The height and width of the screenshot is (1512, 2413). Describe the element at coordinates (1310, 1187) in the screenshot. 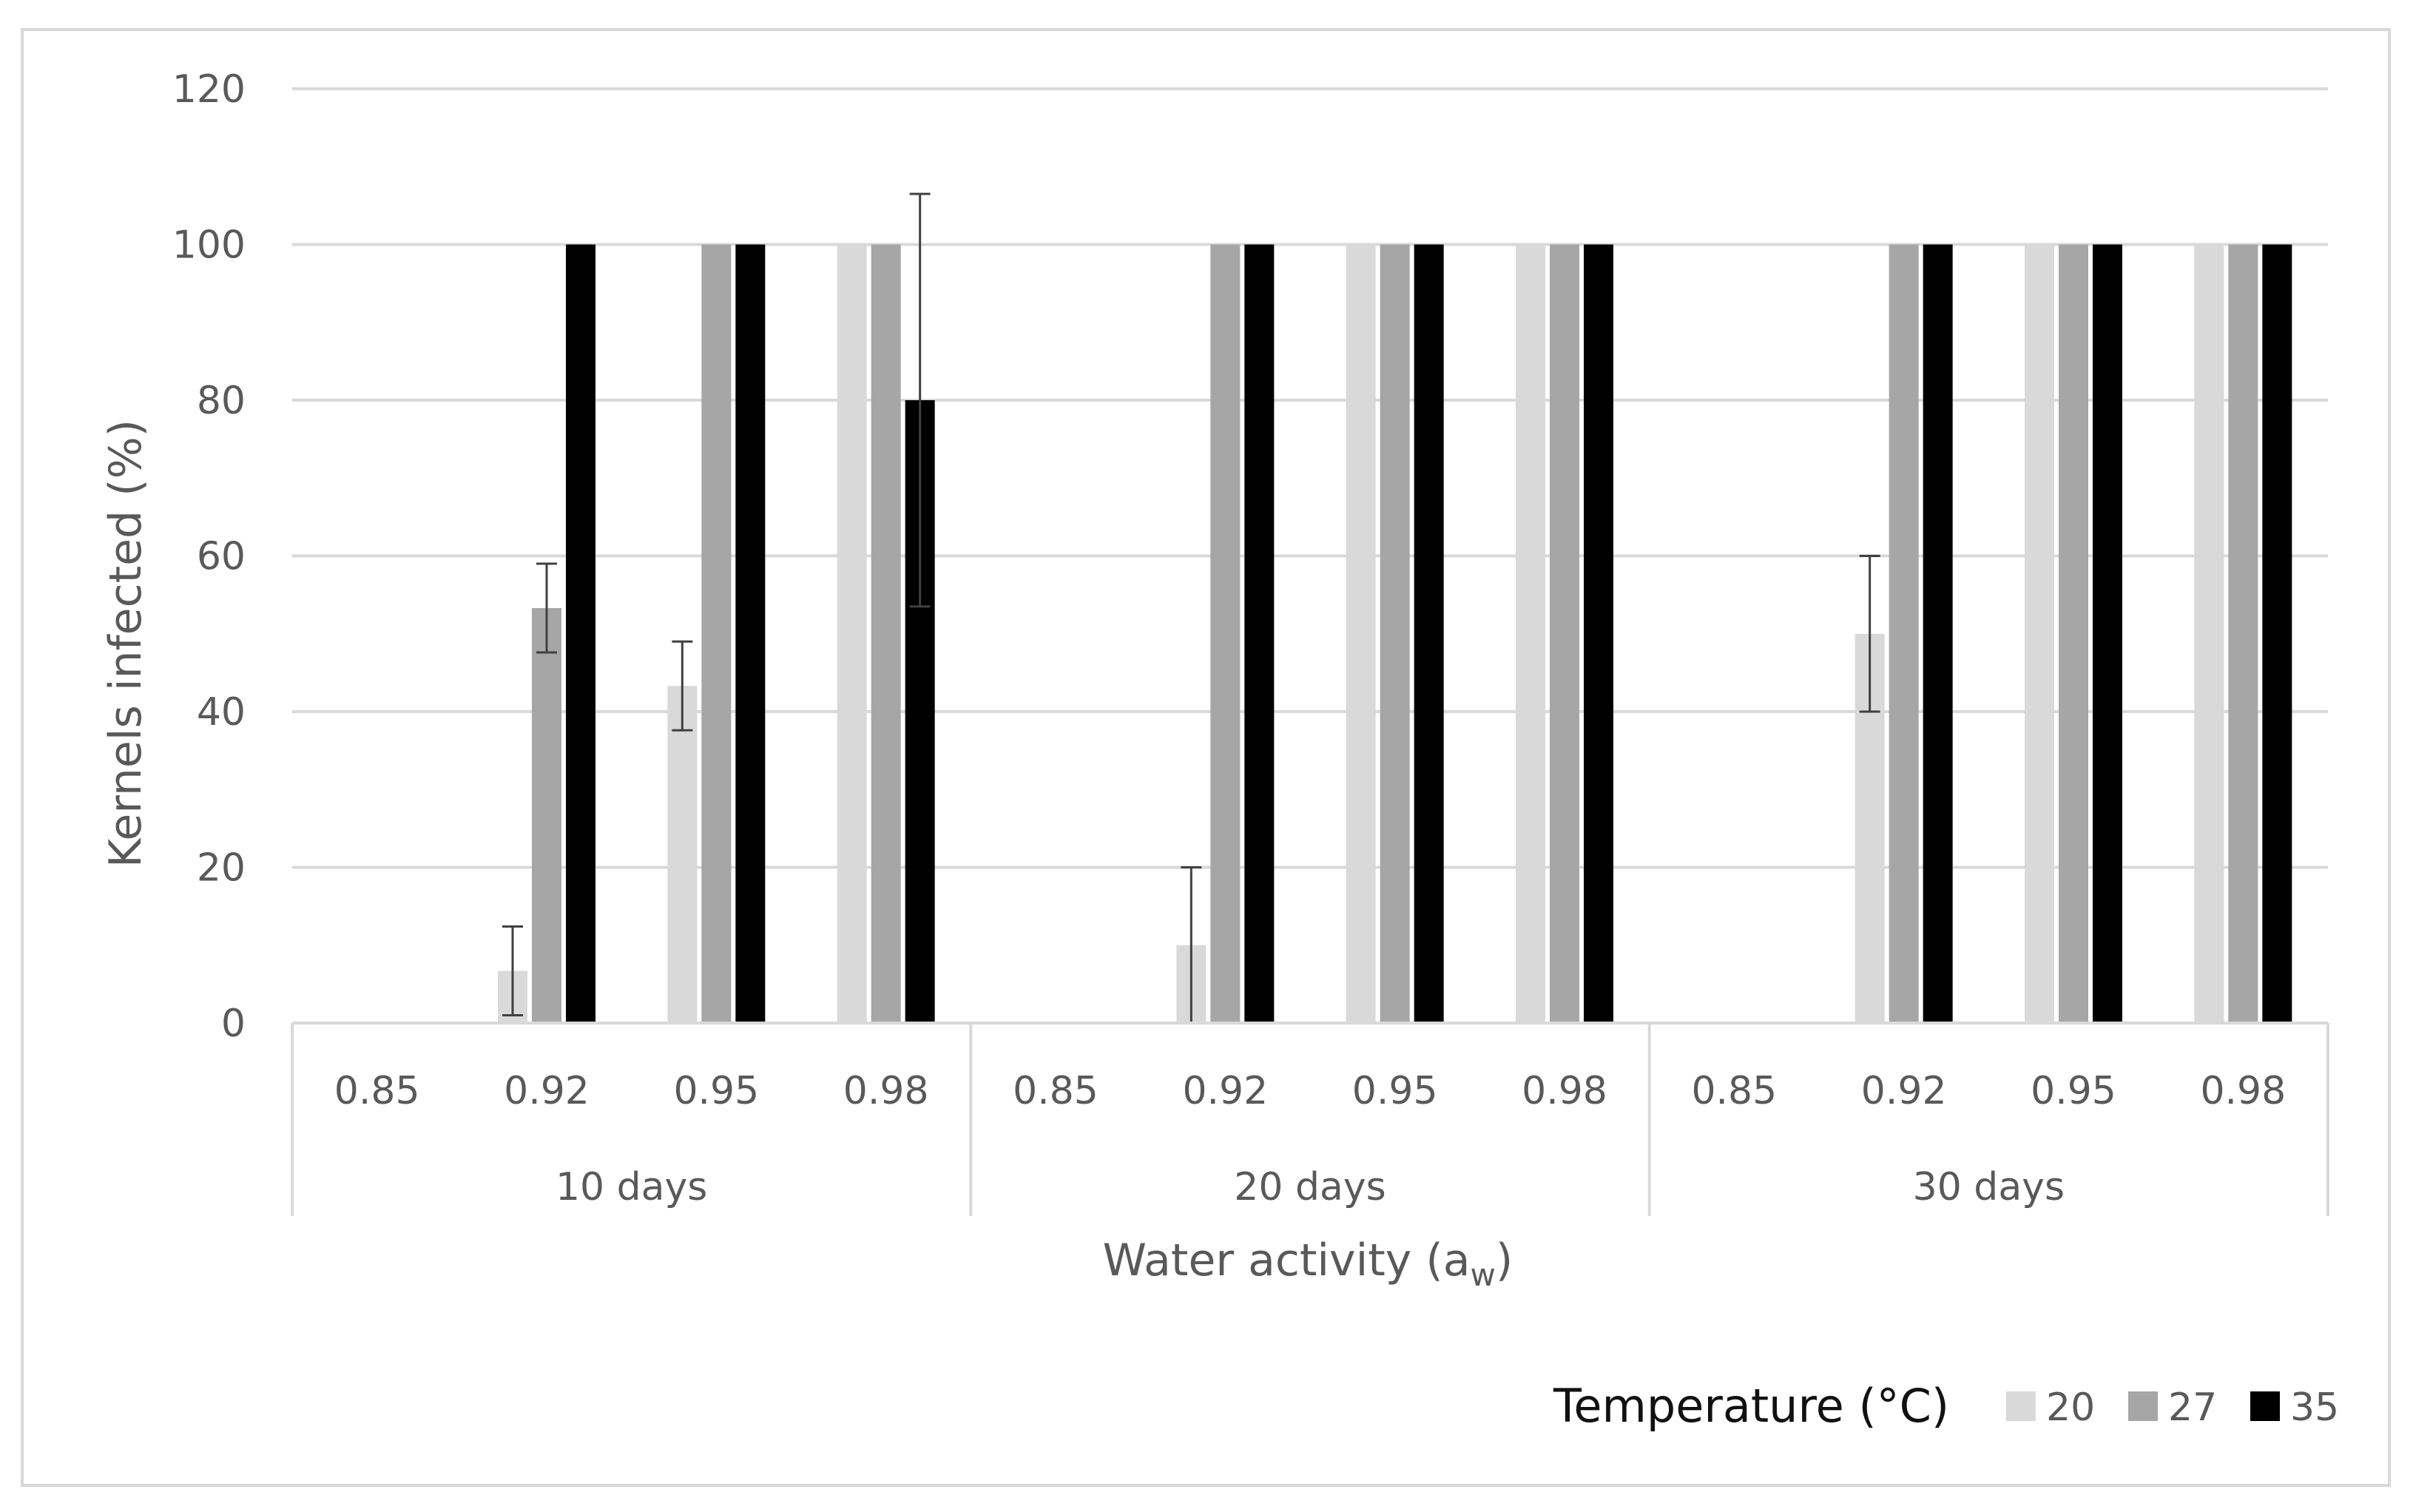

I see `x-group-label: 20 days` at that location.